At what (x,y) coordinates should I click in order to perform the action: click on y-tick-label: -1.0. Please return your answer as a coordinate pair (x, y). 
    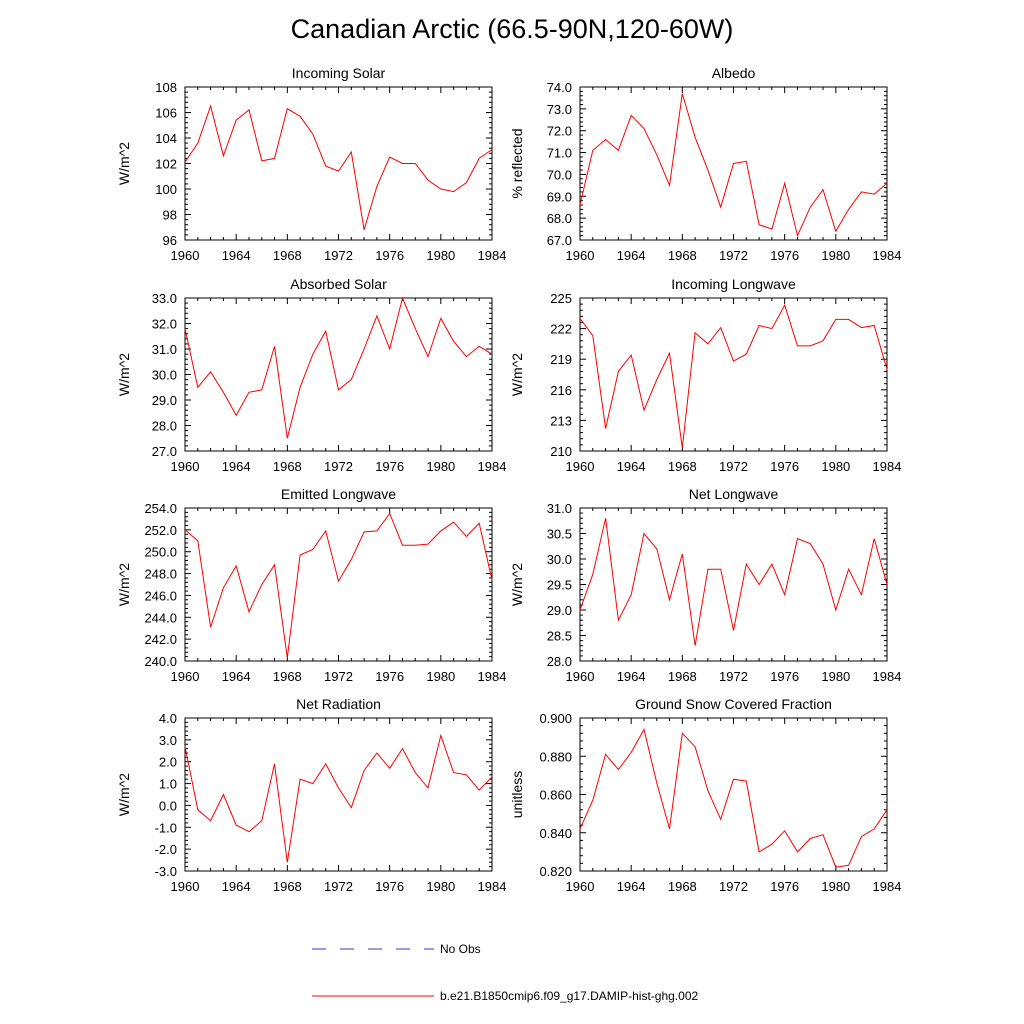
    Looking at the image, I should click on (166, 827).